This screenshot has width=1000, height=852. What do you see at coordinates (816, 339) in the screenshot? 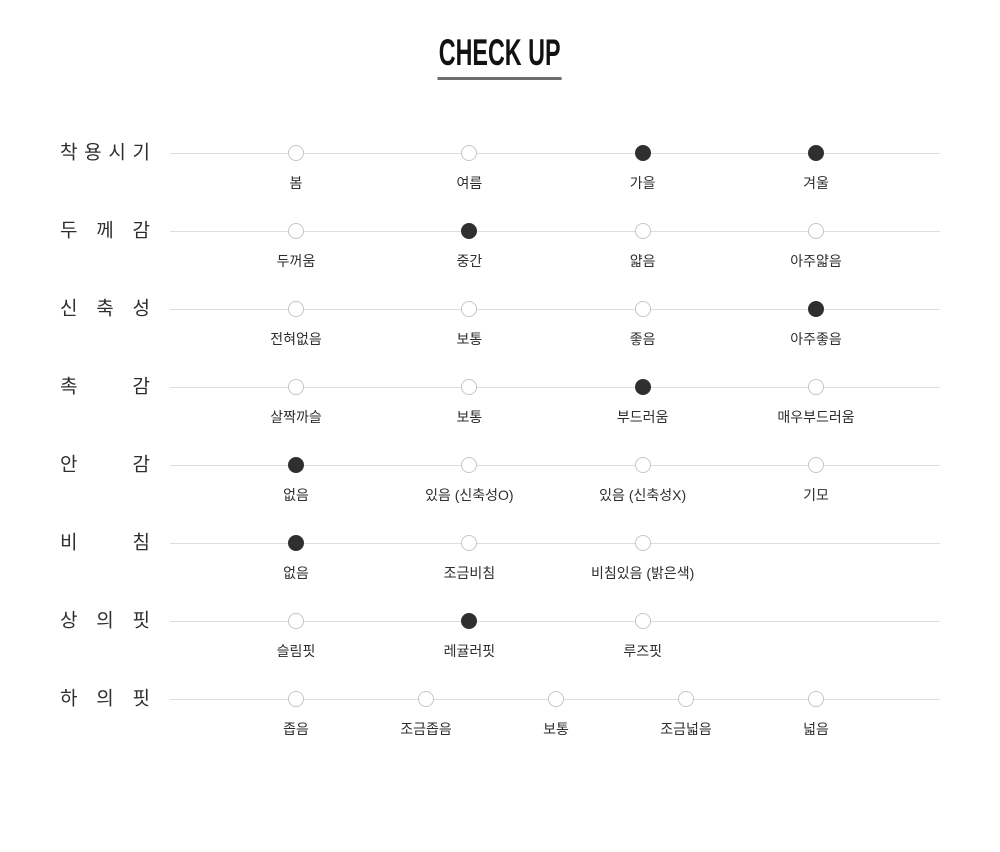
I see `option-label: 아주좋음` at bounding box center [816, 339].